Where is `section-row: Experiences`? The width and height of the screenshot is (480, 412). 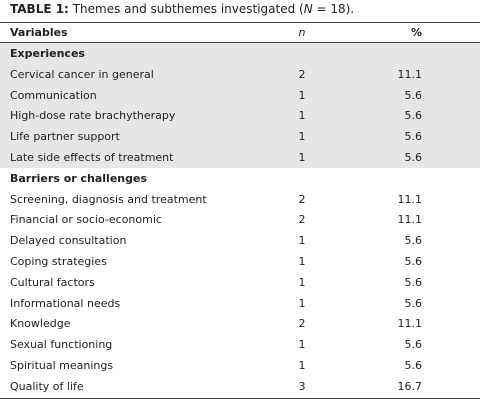 section-row: Experiences is located at coordinates (240, 53).